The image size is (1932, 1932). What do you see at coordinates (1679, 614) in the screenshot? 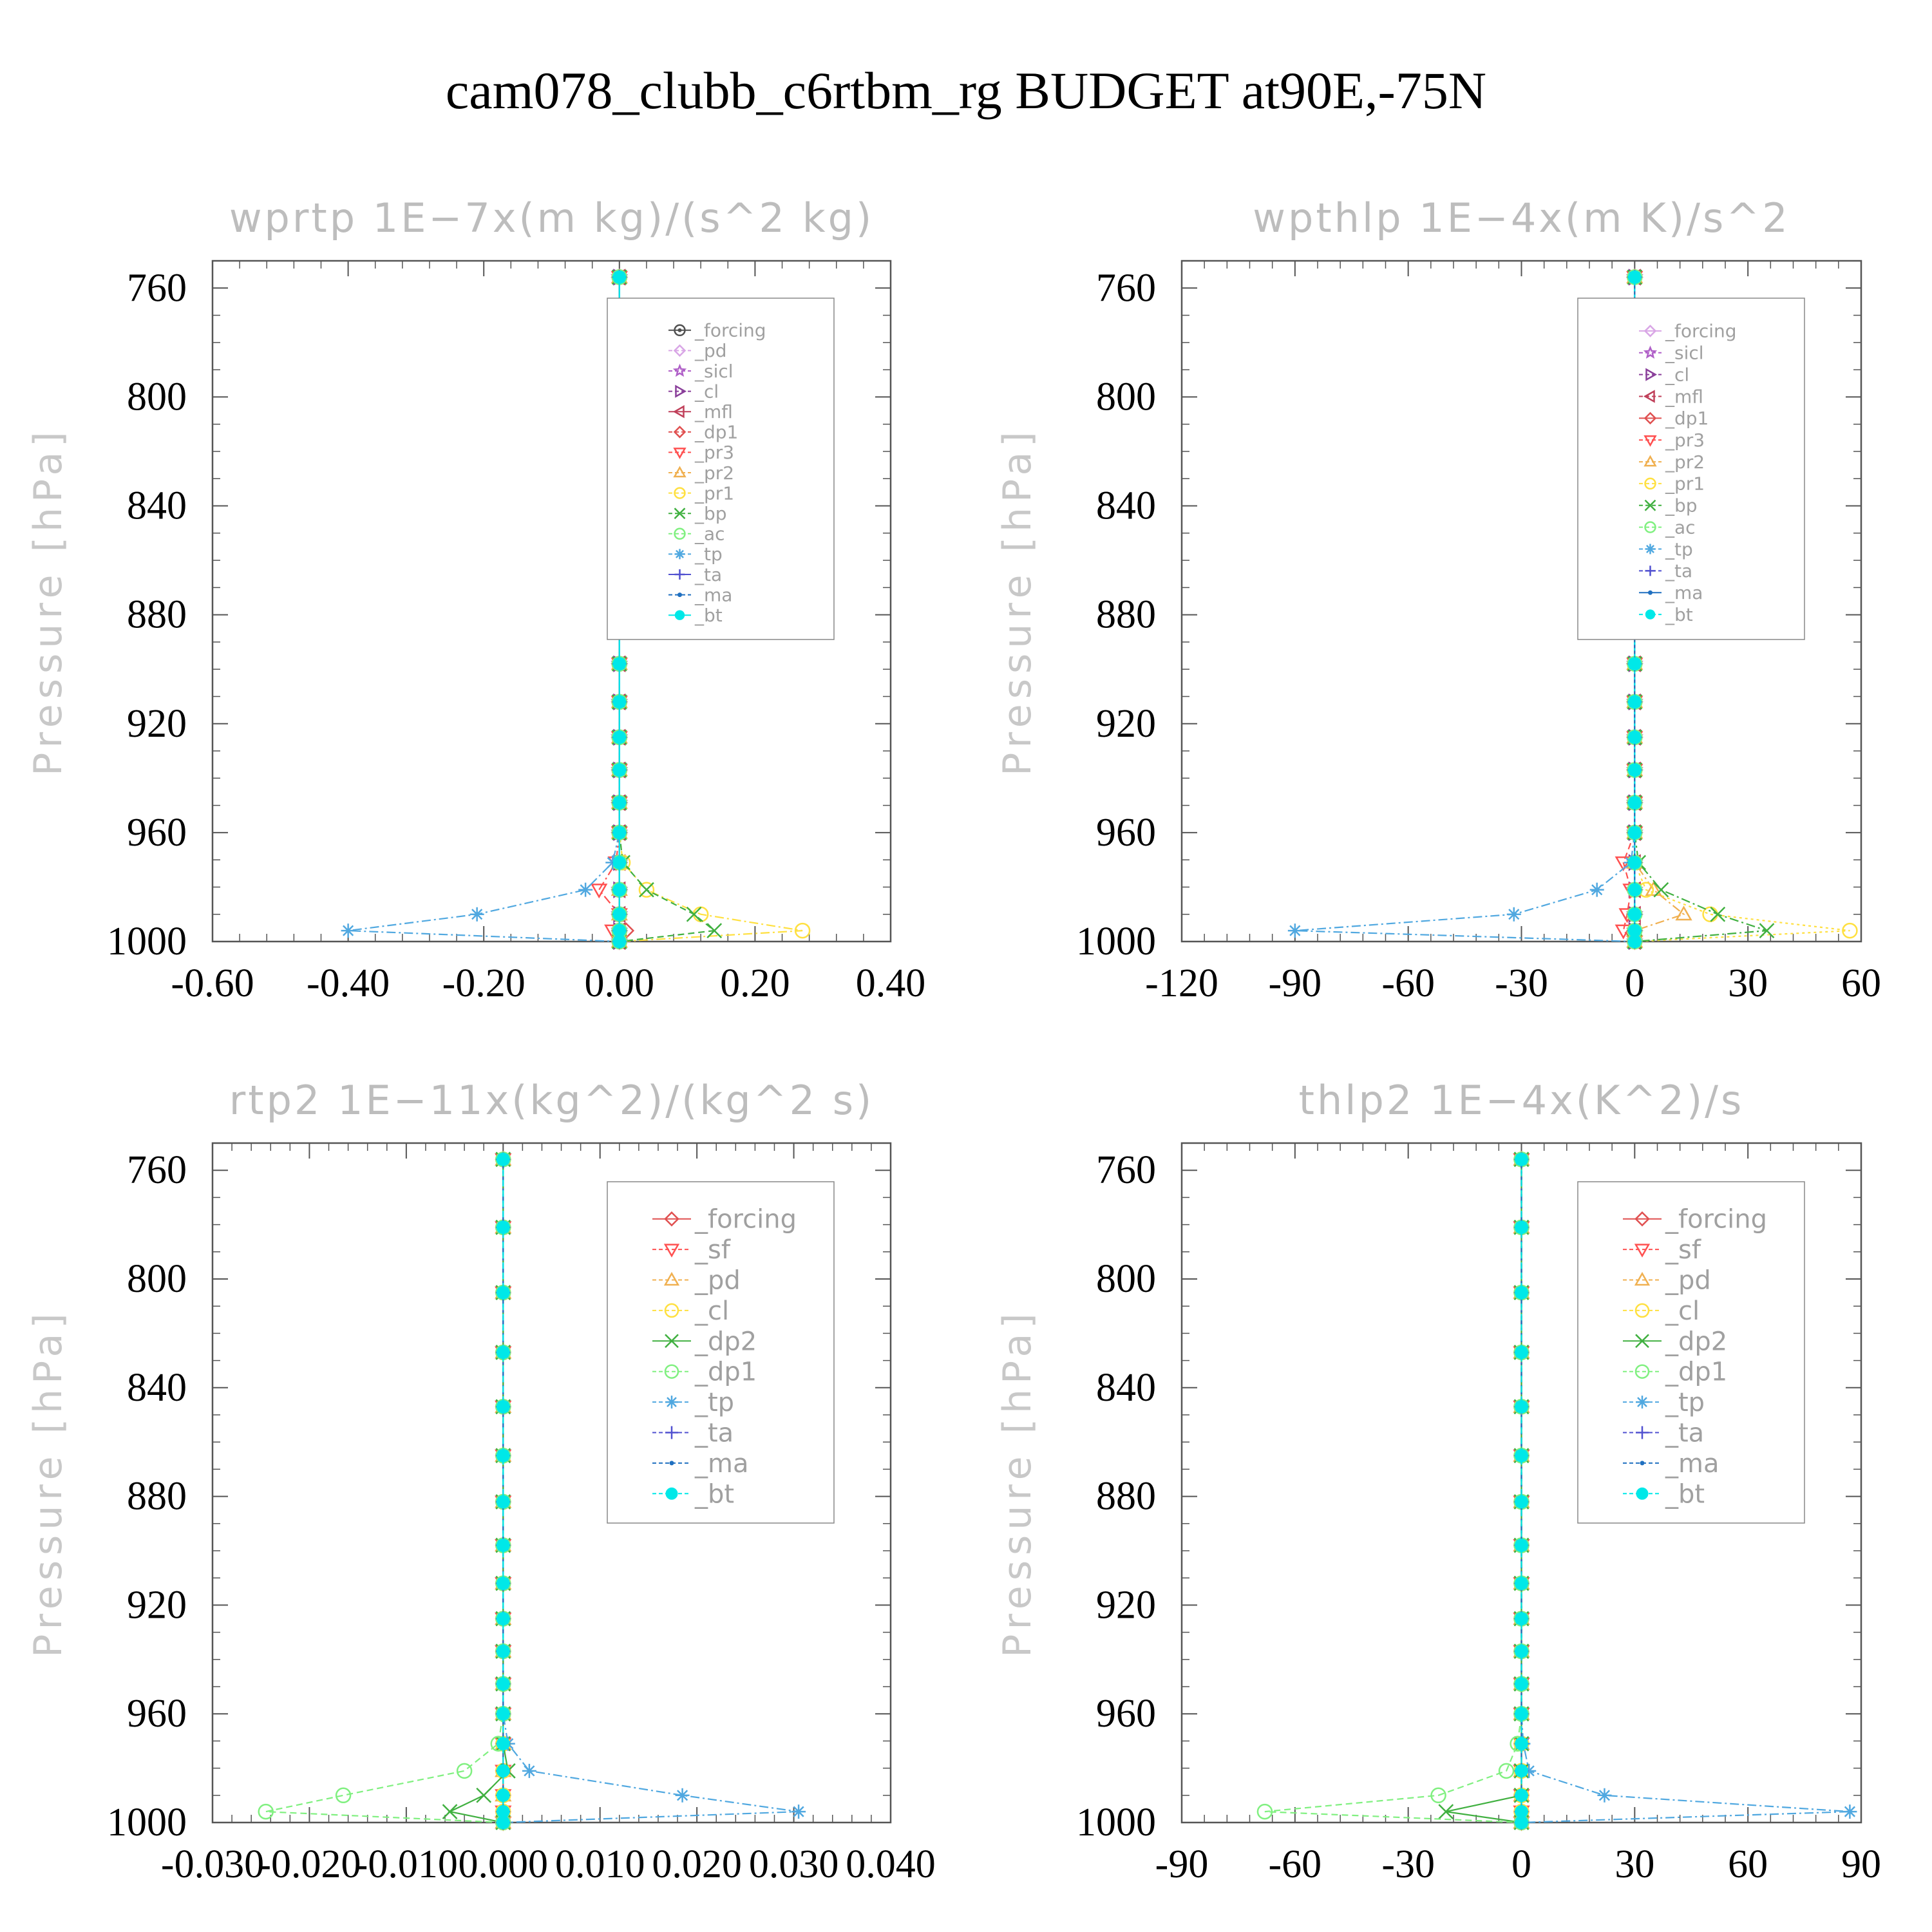
I see `legend-label: _bt` at bounding box center [1679, 614].